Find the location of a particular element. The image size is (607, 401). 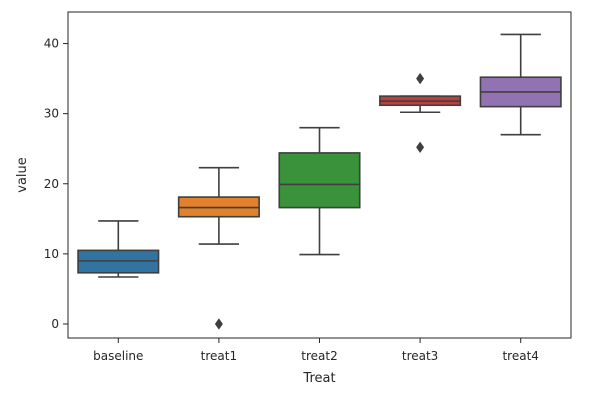

x-tick-label: treat1 is located at coordinates (219, 356).